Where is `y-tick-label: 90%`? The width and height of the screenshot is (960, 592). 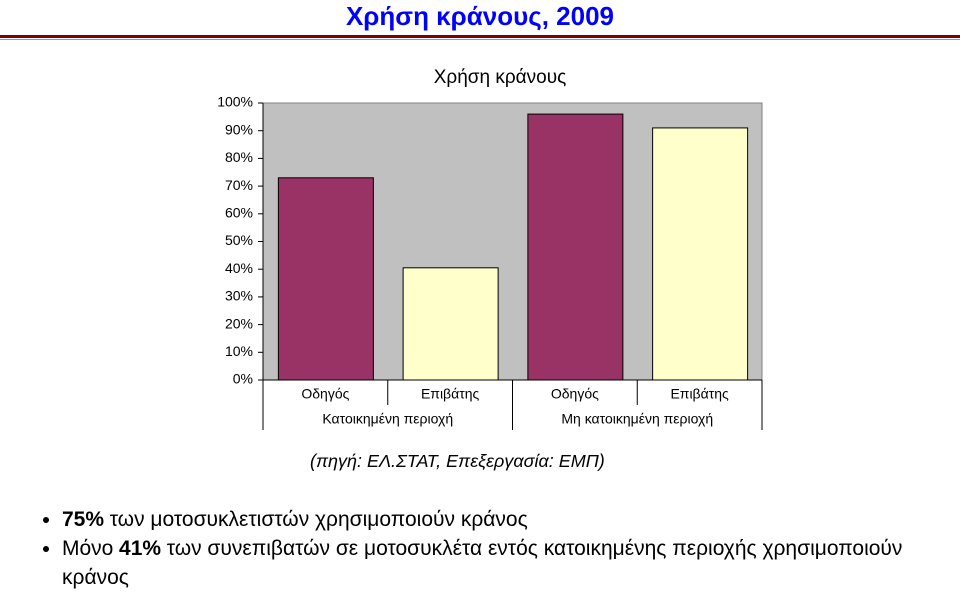 y-tick-label: 90% is located at coordinates (239, 129).